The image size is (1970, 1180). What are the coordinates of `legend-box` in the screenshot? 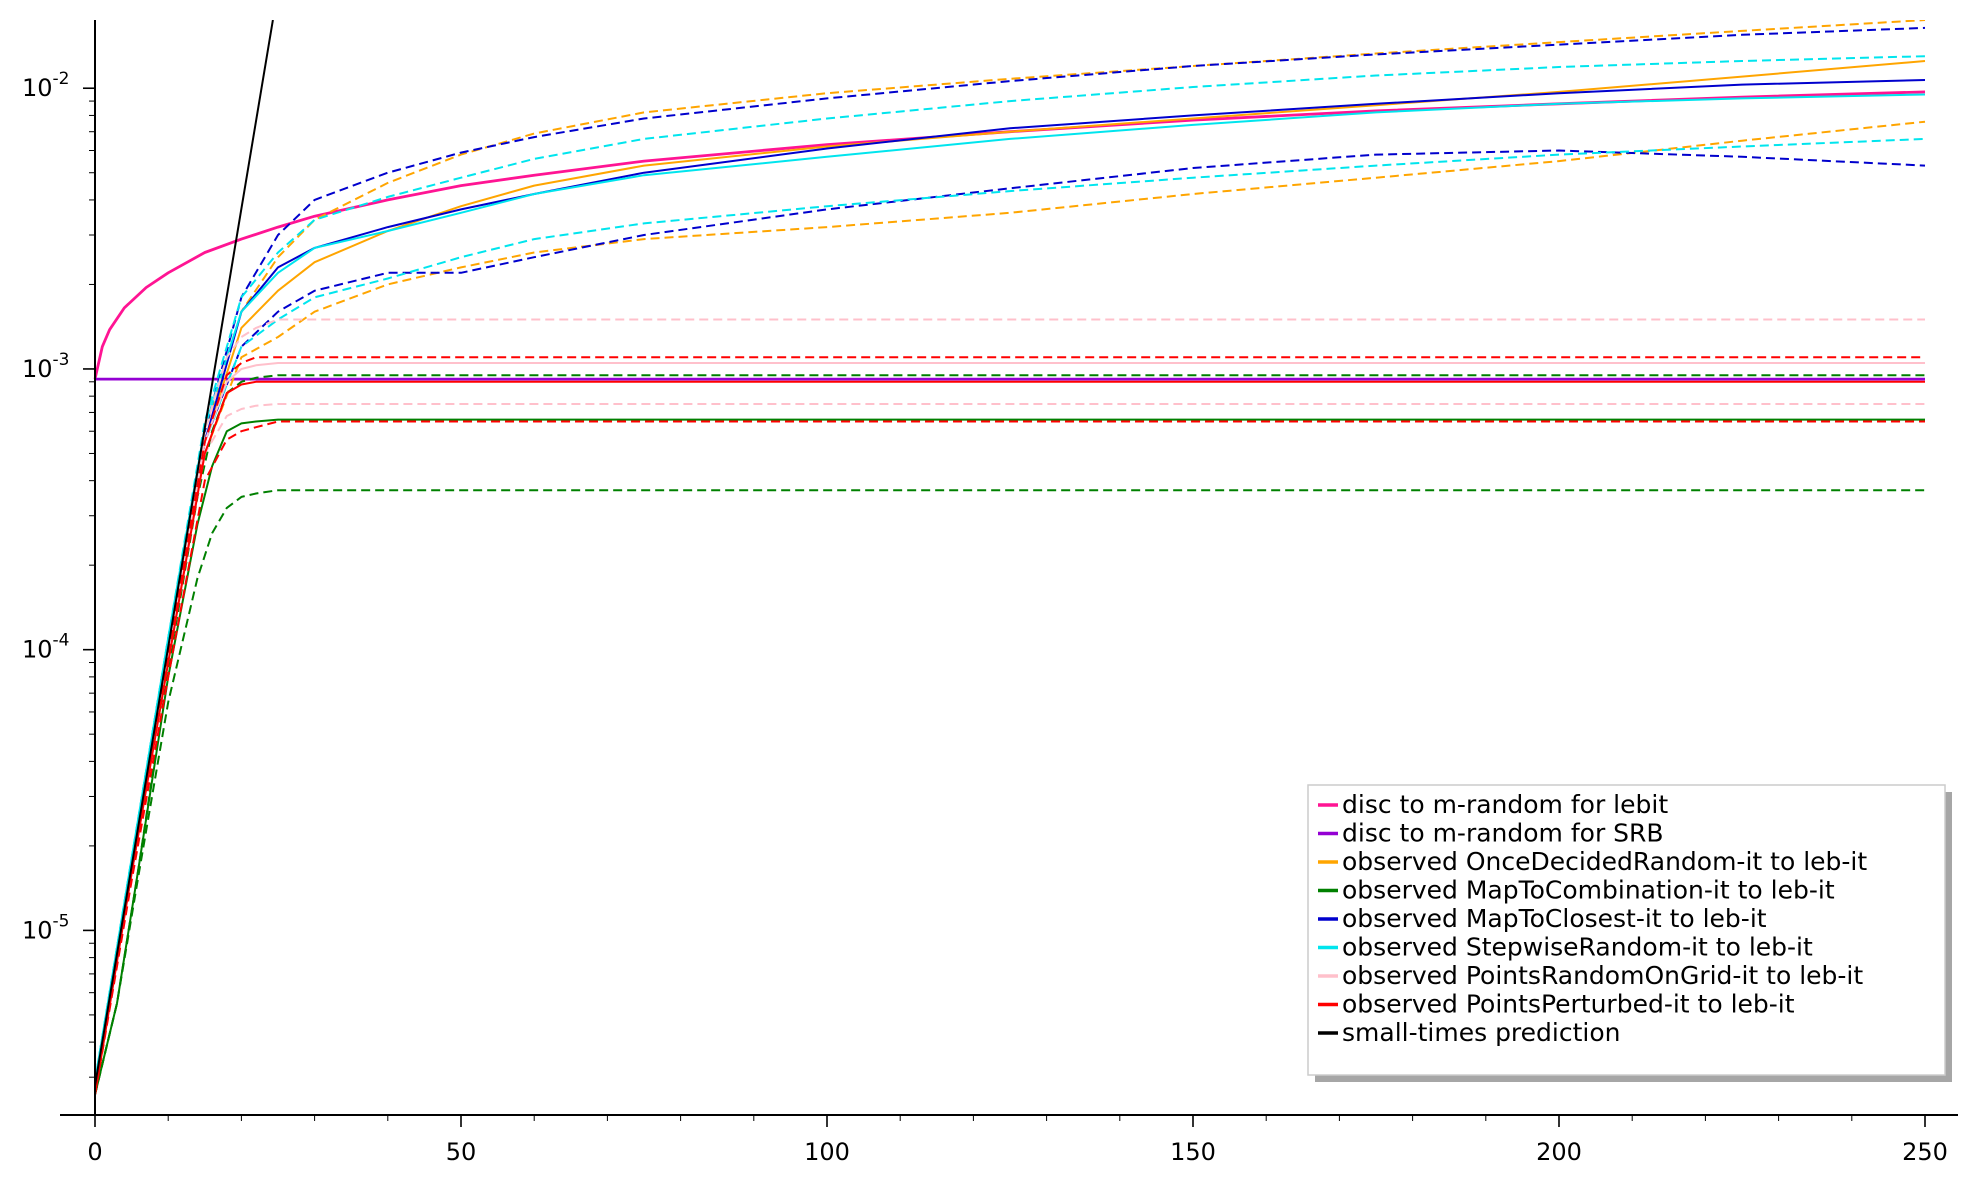 It's located at (1626, 930).